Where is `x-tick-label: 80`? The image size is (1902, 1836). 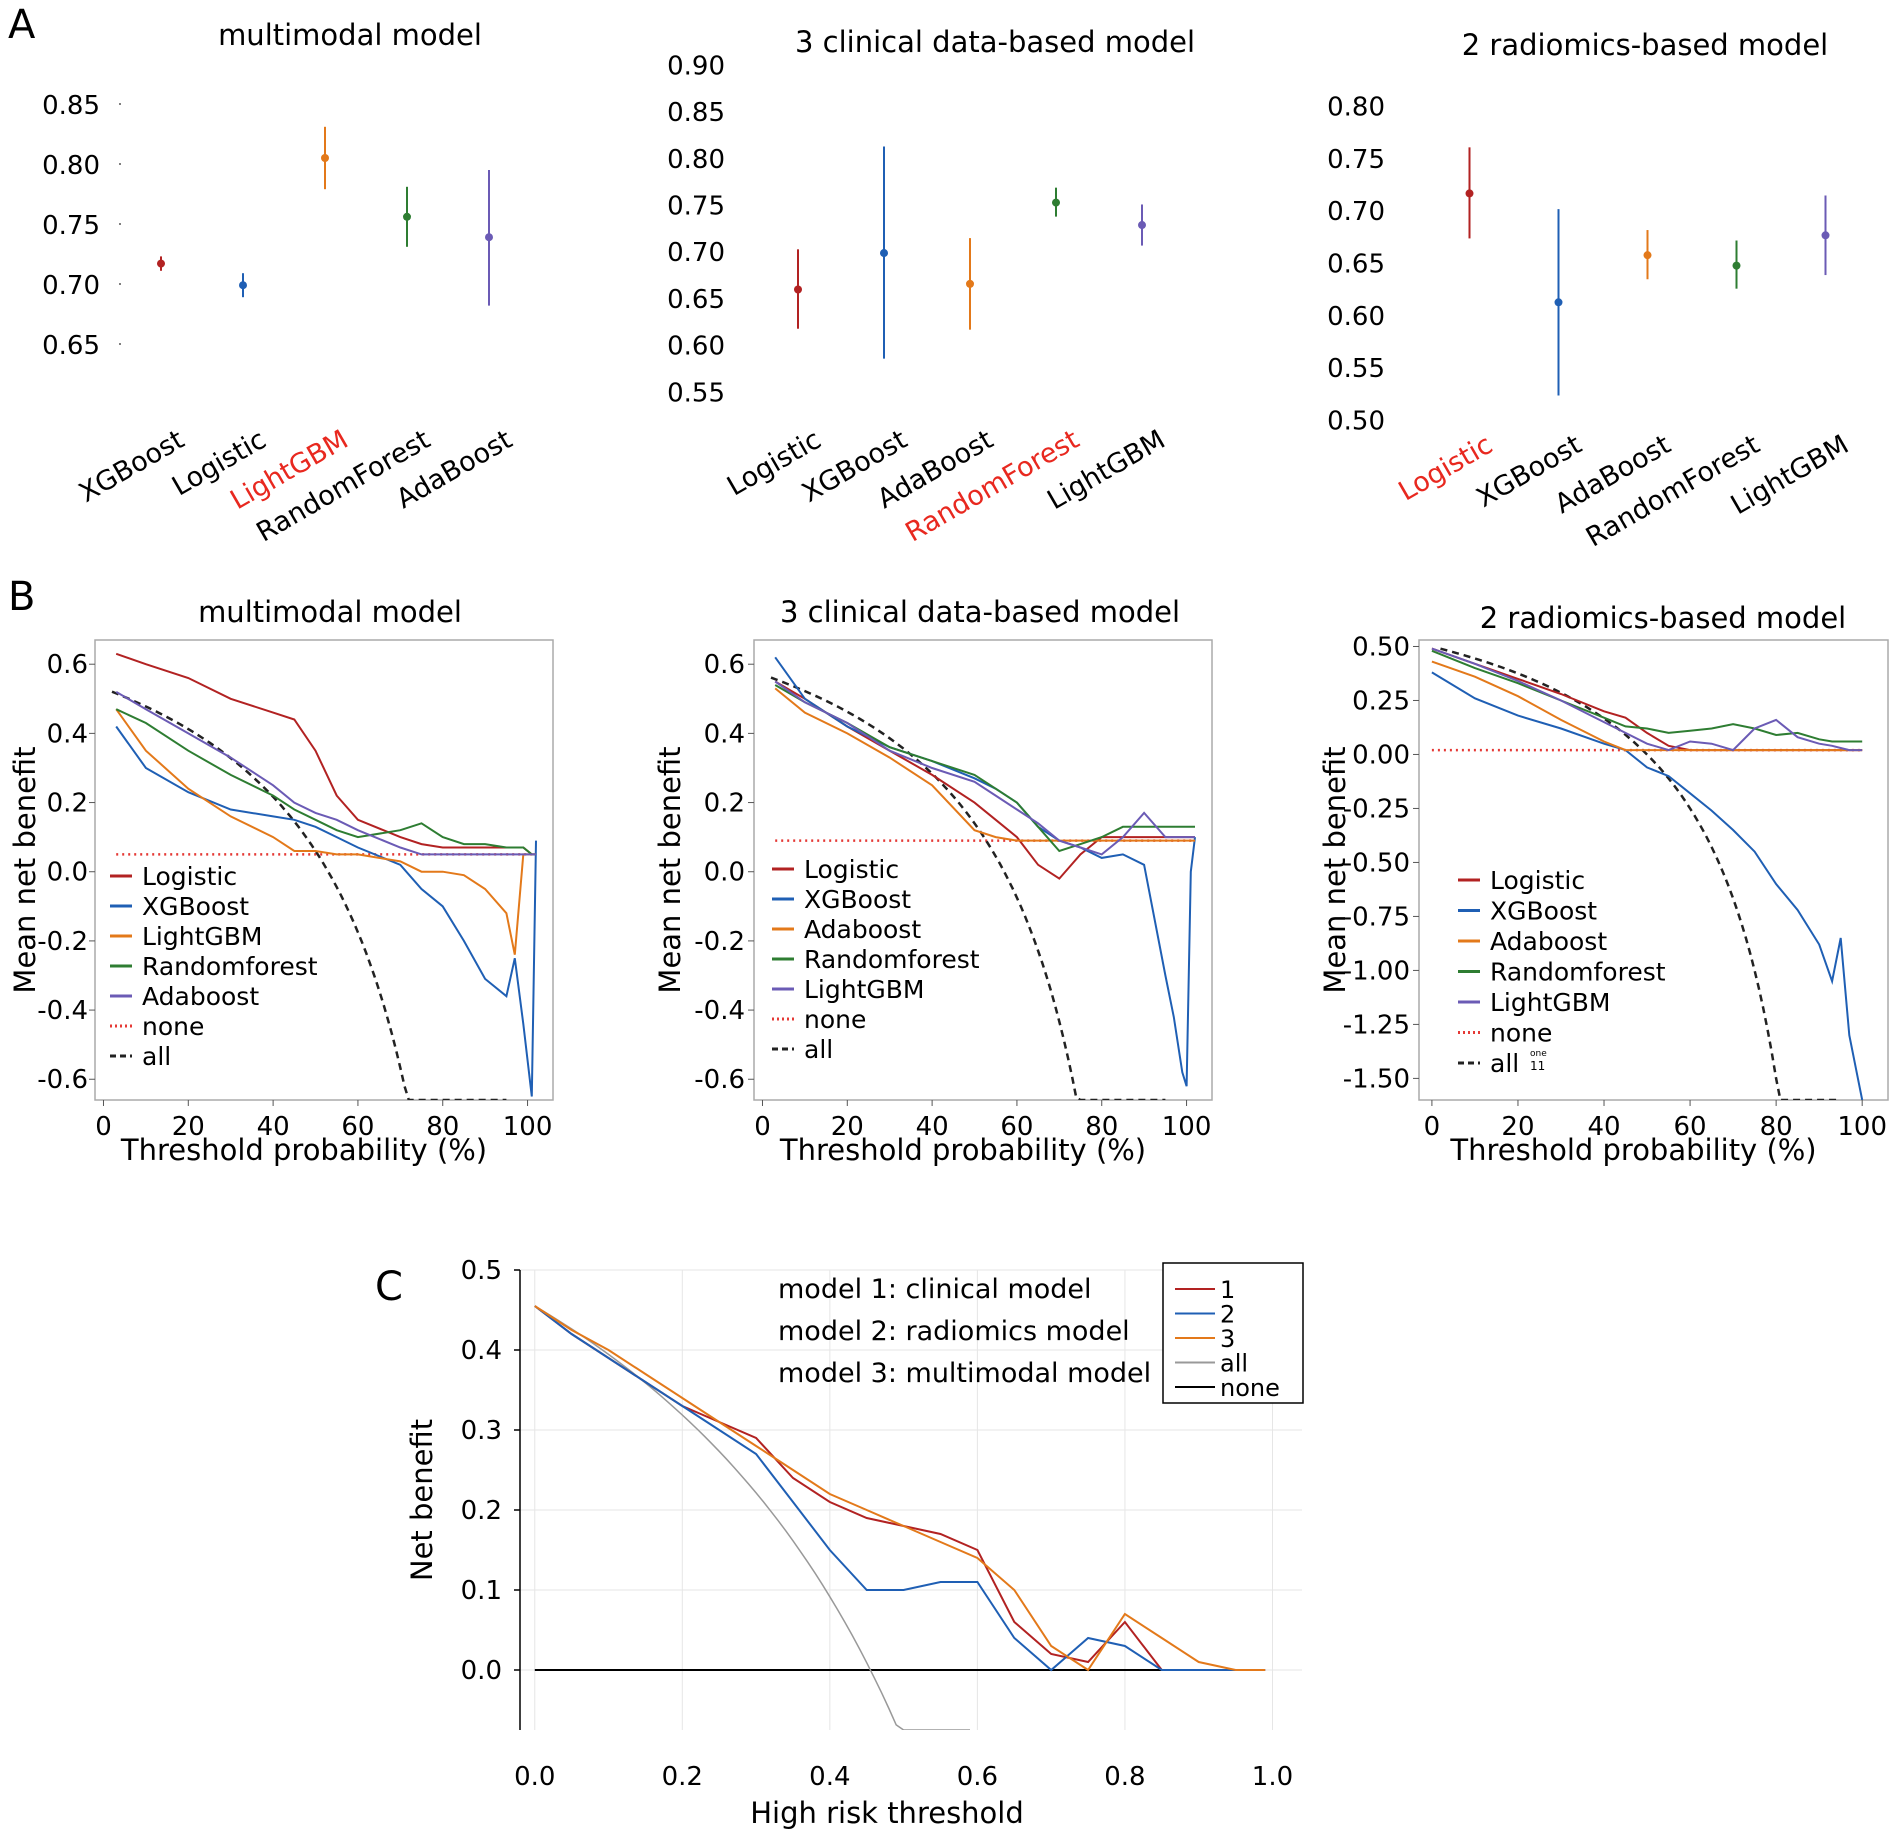
x-tick-label: 80 is located at coordinates (1101, 1127).